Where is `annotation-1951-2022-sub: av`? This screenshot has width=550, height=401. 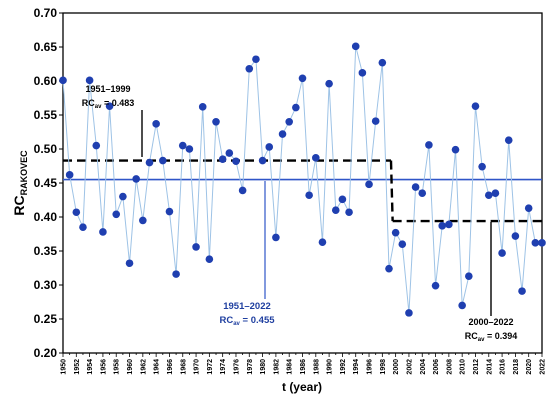
annotation-1951-2022-sub: av is located at coordinates (236, 324).